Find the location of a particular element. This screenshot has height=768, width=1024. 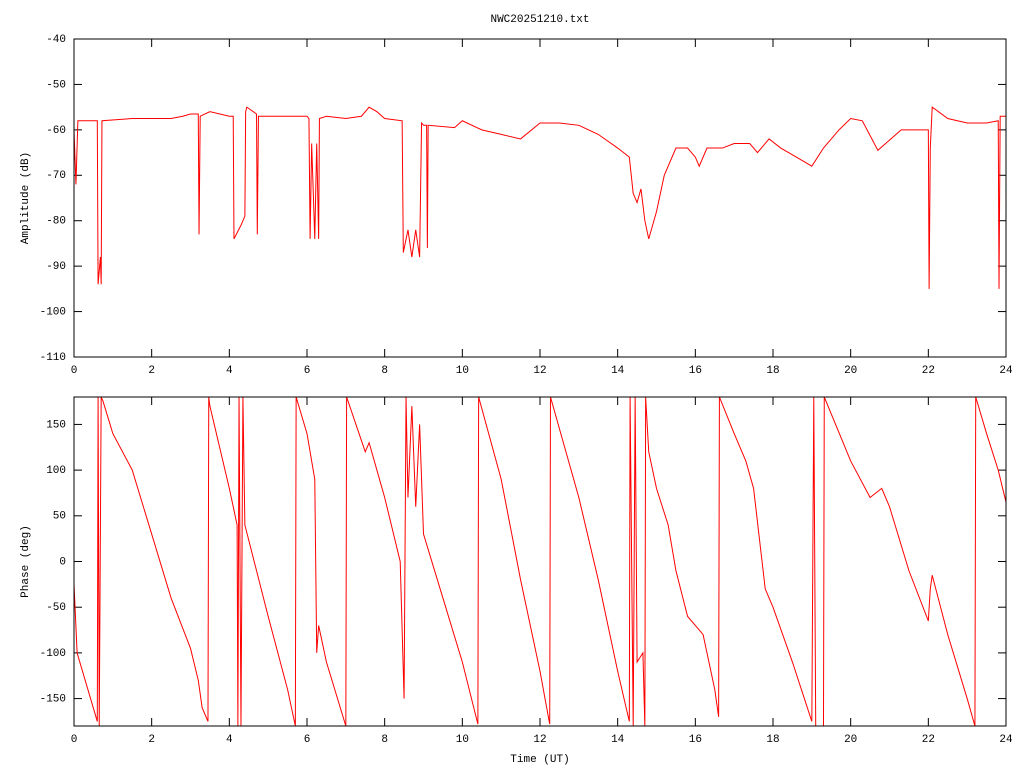

y-axis-label: Amplitude (dB) is located at coordinates (26, 198).